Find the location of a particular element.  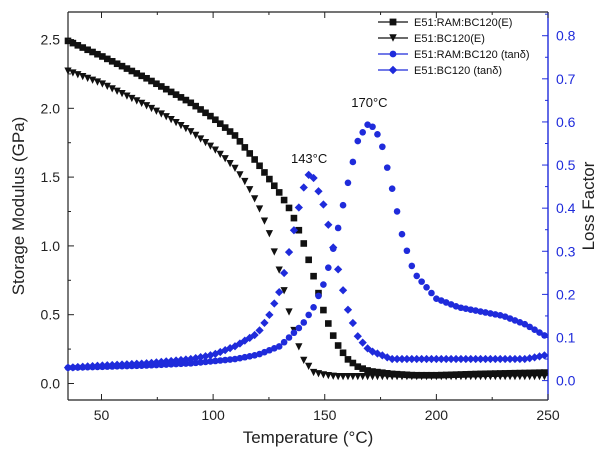

y-left-tick-label: 2.0 is located at coordinates (51, 108).